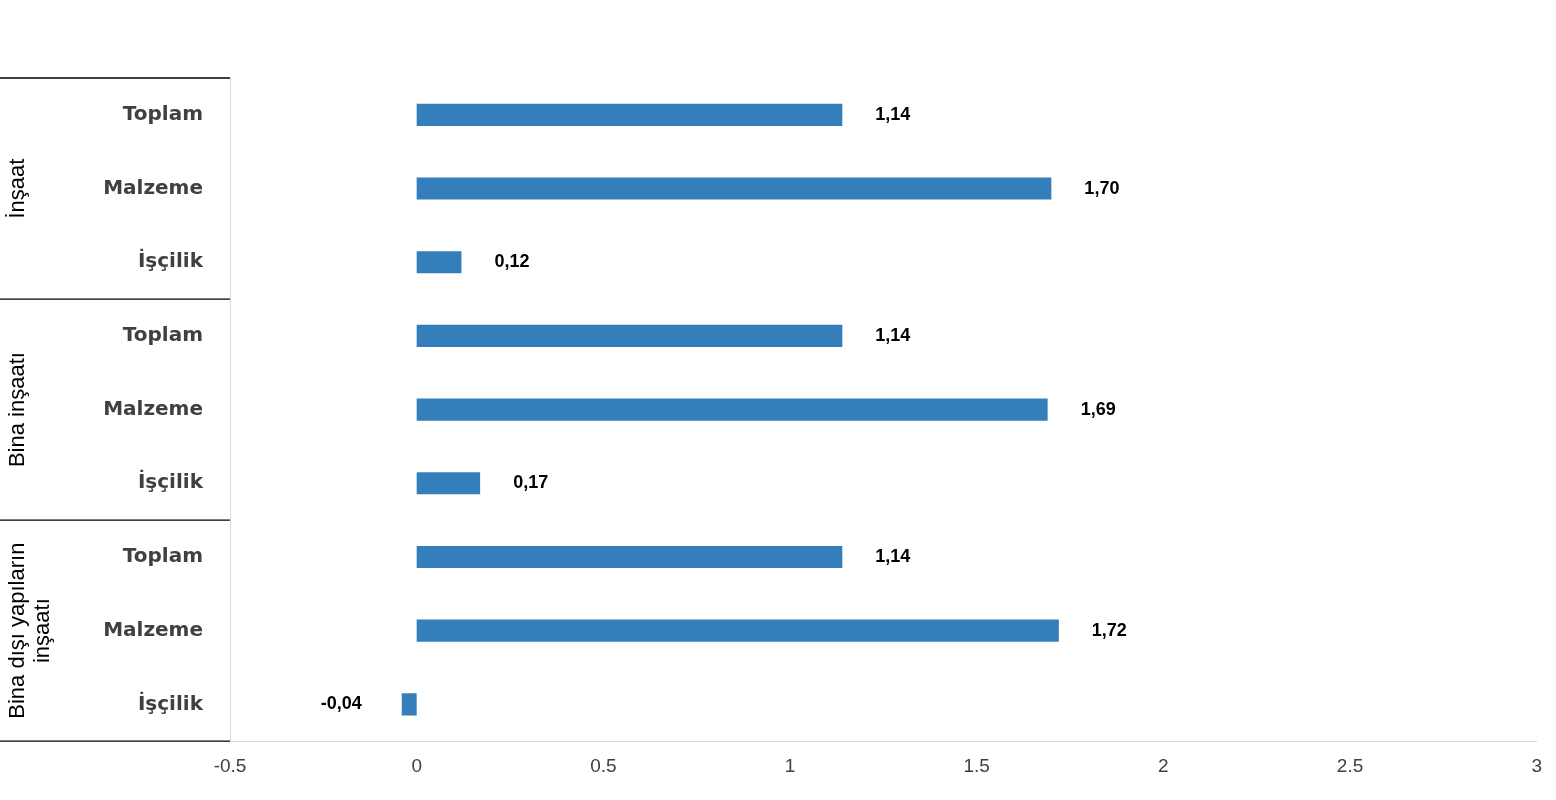 The height and width of the screenshot is (800, 1556). I want to click on text: Bina dışı yapıların inşaatı, so click(28, 630).